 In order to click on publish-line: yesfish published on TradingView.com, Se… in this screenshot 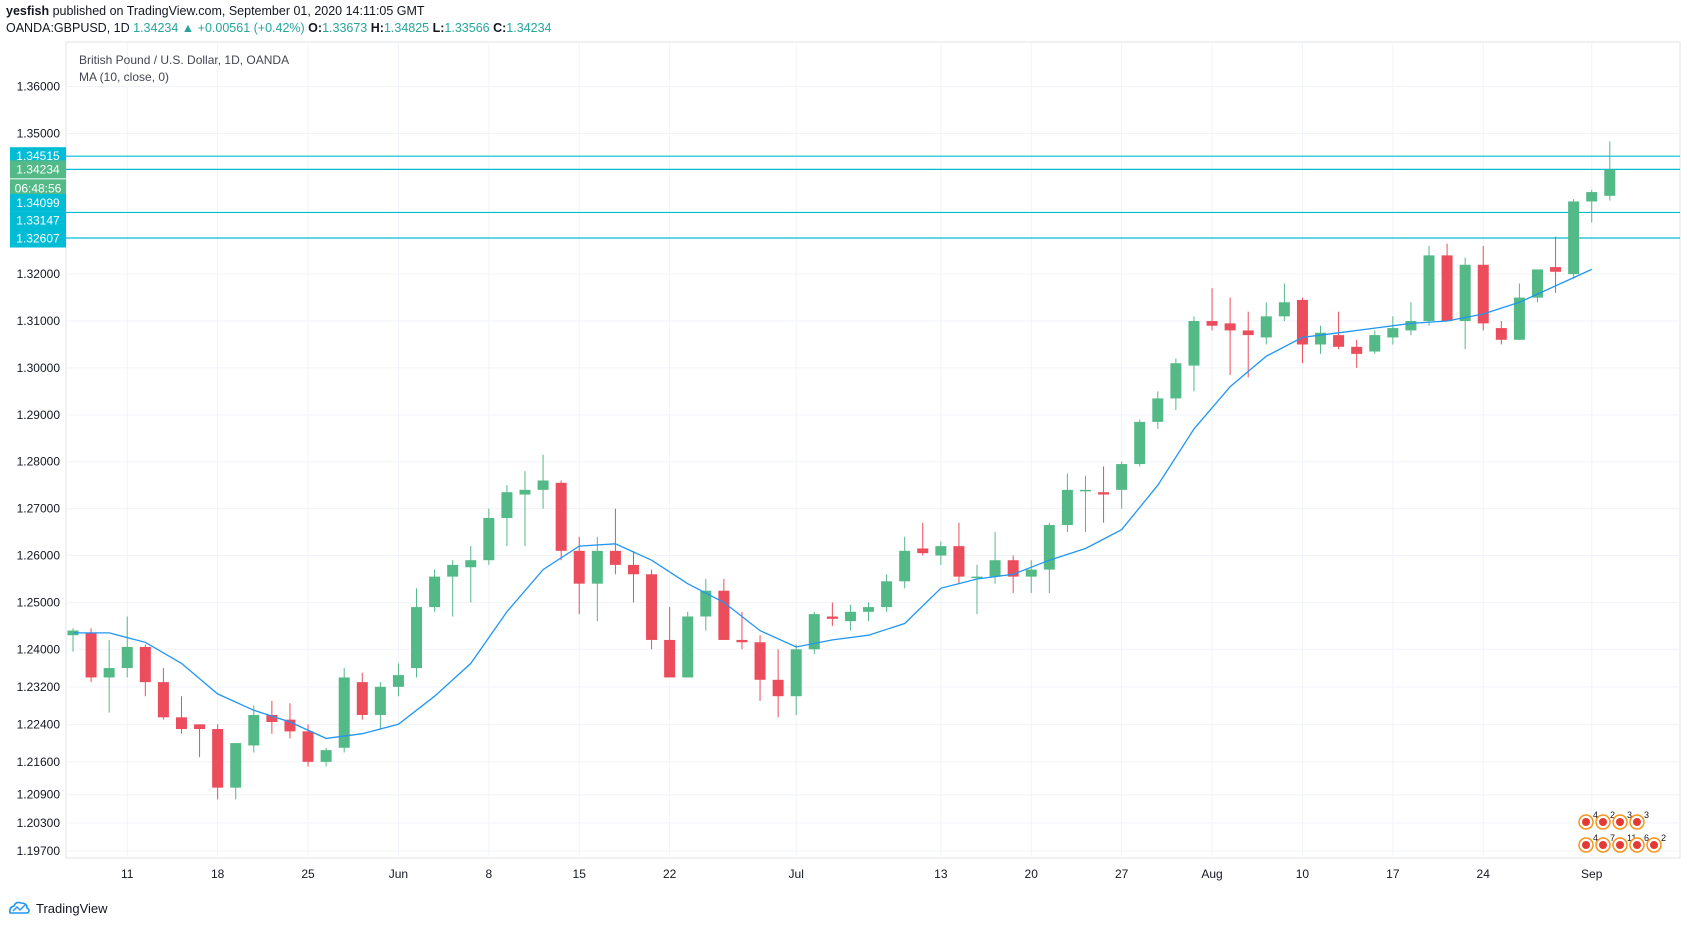, I will do `click(215, 11)`.